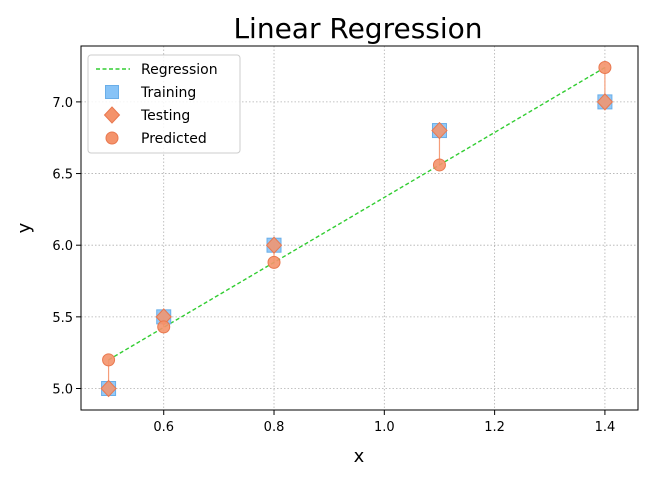  I want to click on x-tick-label: 0.8, so click(274, 427).